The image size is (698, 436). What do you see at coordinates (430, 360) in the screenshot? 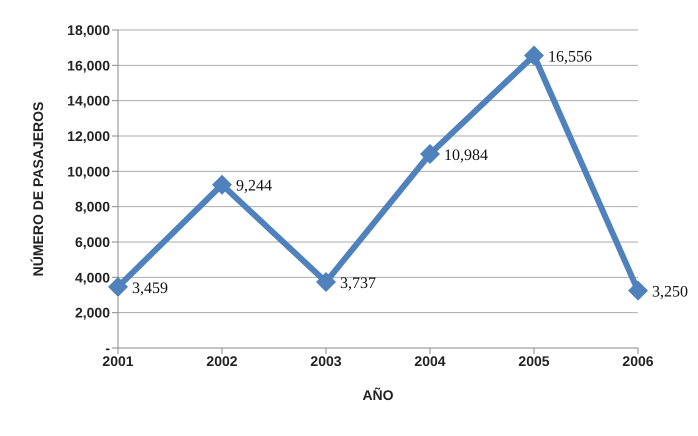
I see `x-tick-label: 2004` at bounding box center [430, 360].